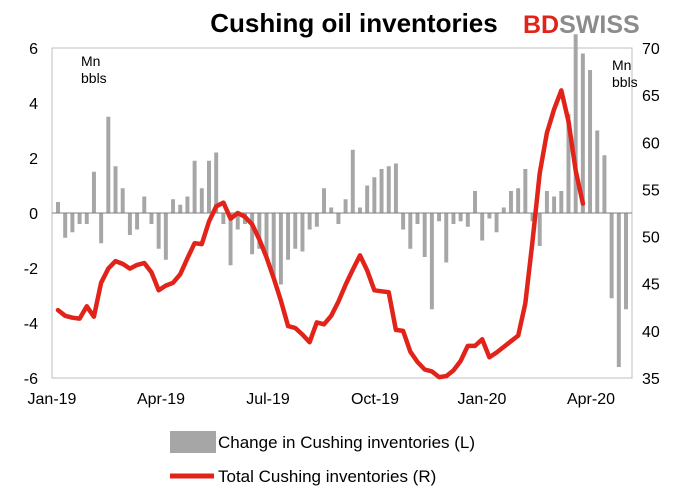 Image resolution: width=700 pixels, height=498 pixels. I want to click on legend-label-line: Total Cushing inventories (R), so click(327, 476).